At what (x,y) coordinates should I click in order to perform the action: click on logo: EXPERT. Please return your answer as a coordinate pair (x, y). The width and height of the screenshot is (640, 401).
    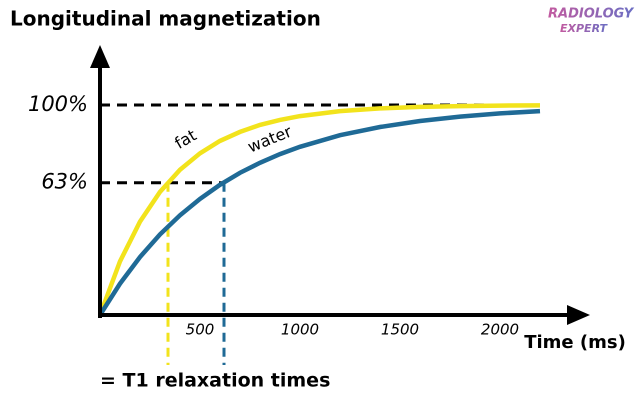
    Looking at the image, I should click on (584, 28).